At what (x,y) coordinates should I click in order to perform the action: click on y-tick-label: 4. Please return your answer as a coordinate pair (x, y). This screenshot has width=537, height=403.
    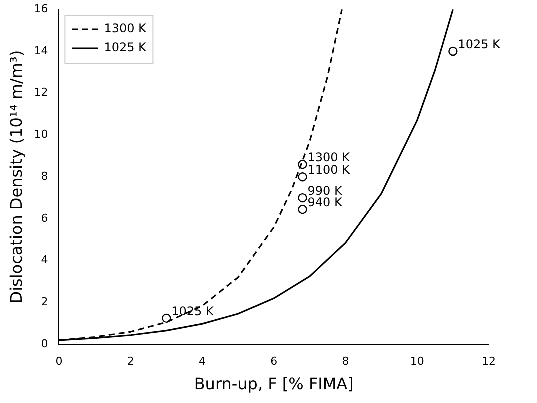
    Looking at the image, I should click on (44, 260).